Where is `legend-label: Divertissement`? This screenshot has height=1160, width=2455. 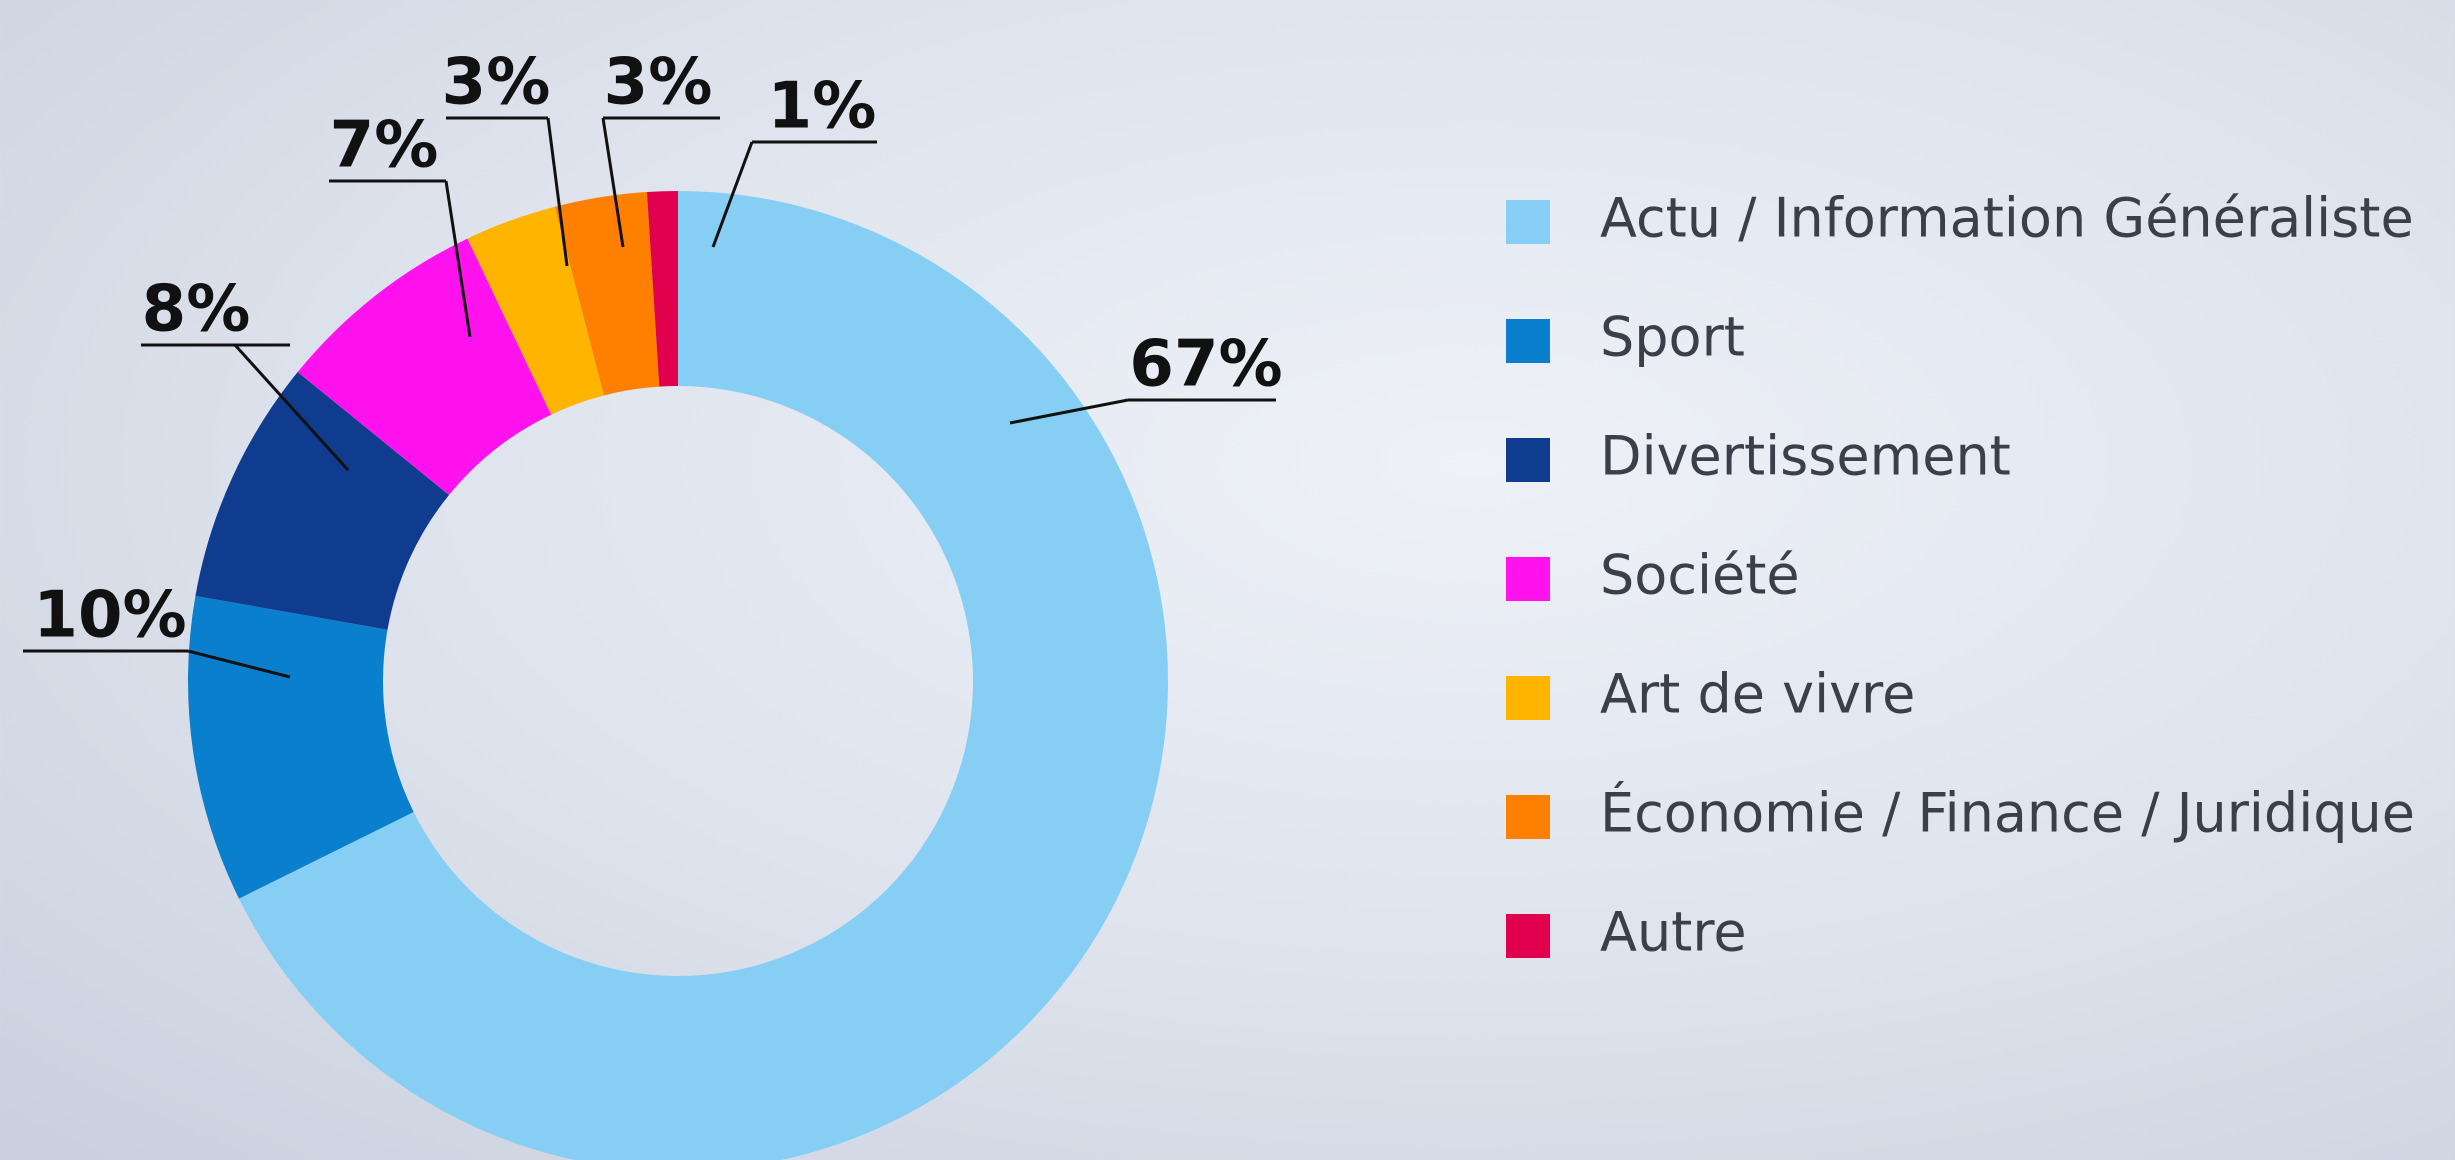 legend-label: Divertissement is located at coordinates (1805, 456).